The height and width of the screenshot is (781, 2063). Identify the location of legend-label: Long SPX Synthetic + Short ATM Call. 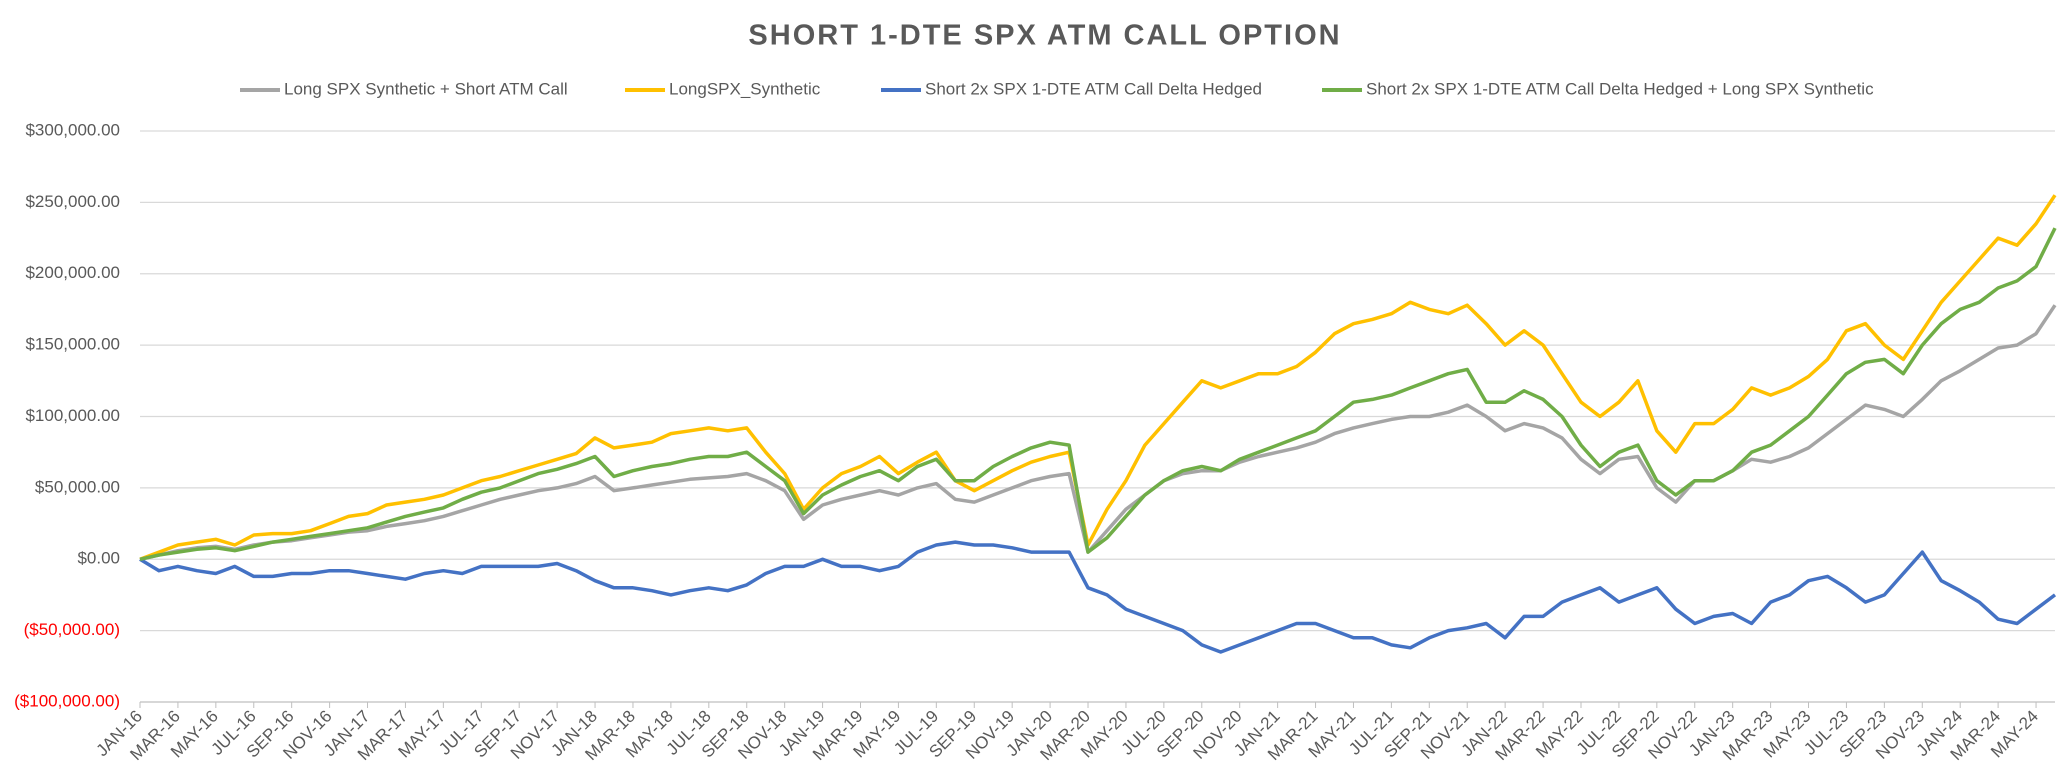
(426, 88).